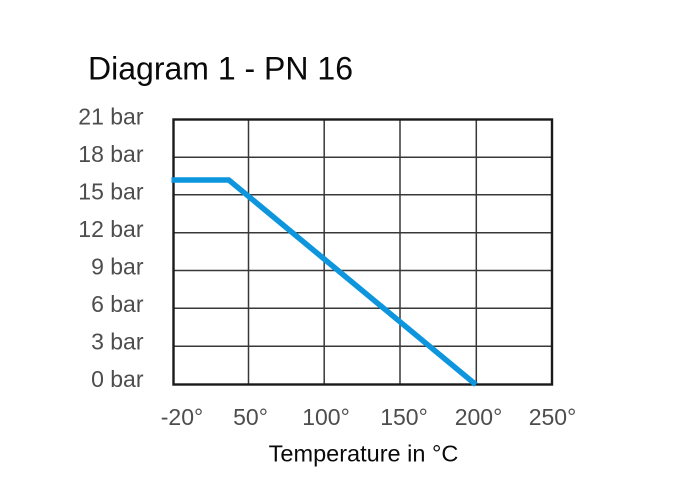  What do you see at coordinates (111, 192) in the screenshot?
I see `svg-text: 15 bar` at bounding box center [111, 192].